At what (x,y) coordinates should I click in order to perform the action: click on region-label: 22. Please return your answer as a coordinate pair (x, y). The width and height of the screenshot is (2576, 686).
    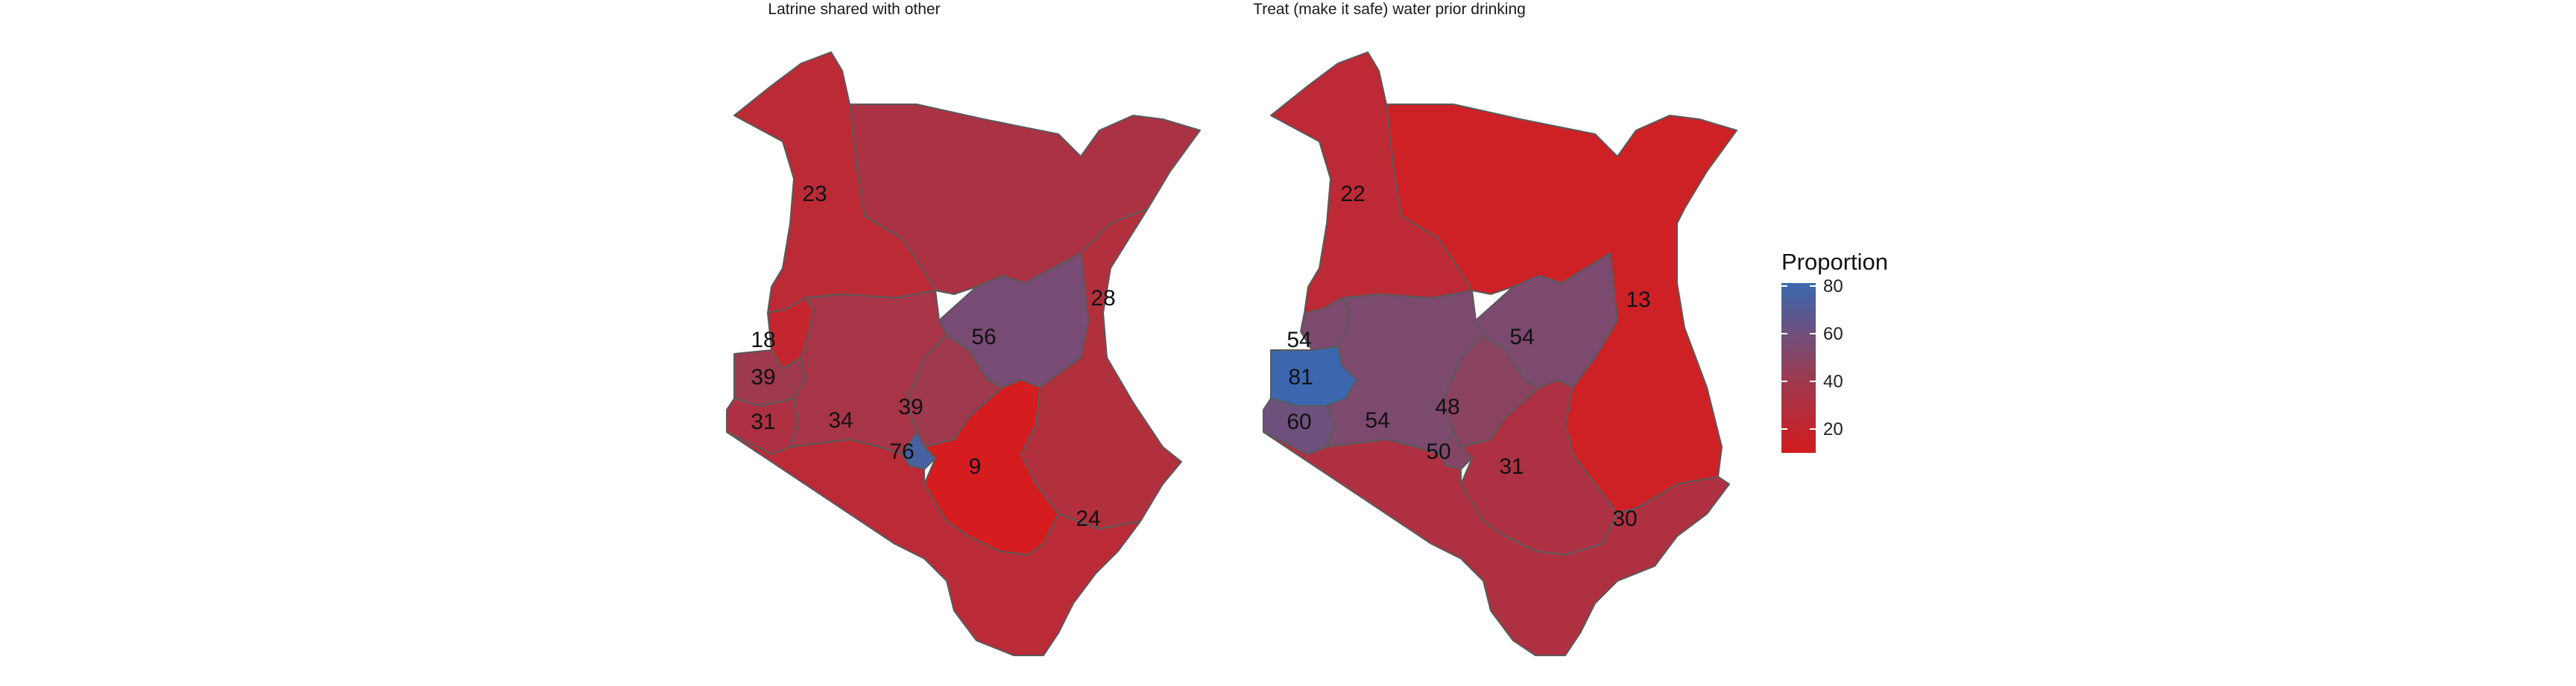
    Looking at the image, I should click on (1352, 194).